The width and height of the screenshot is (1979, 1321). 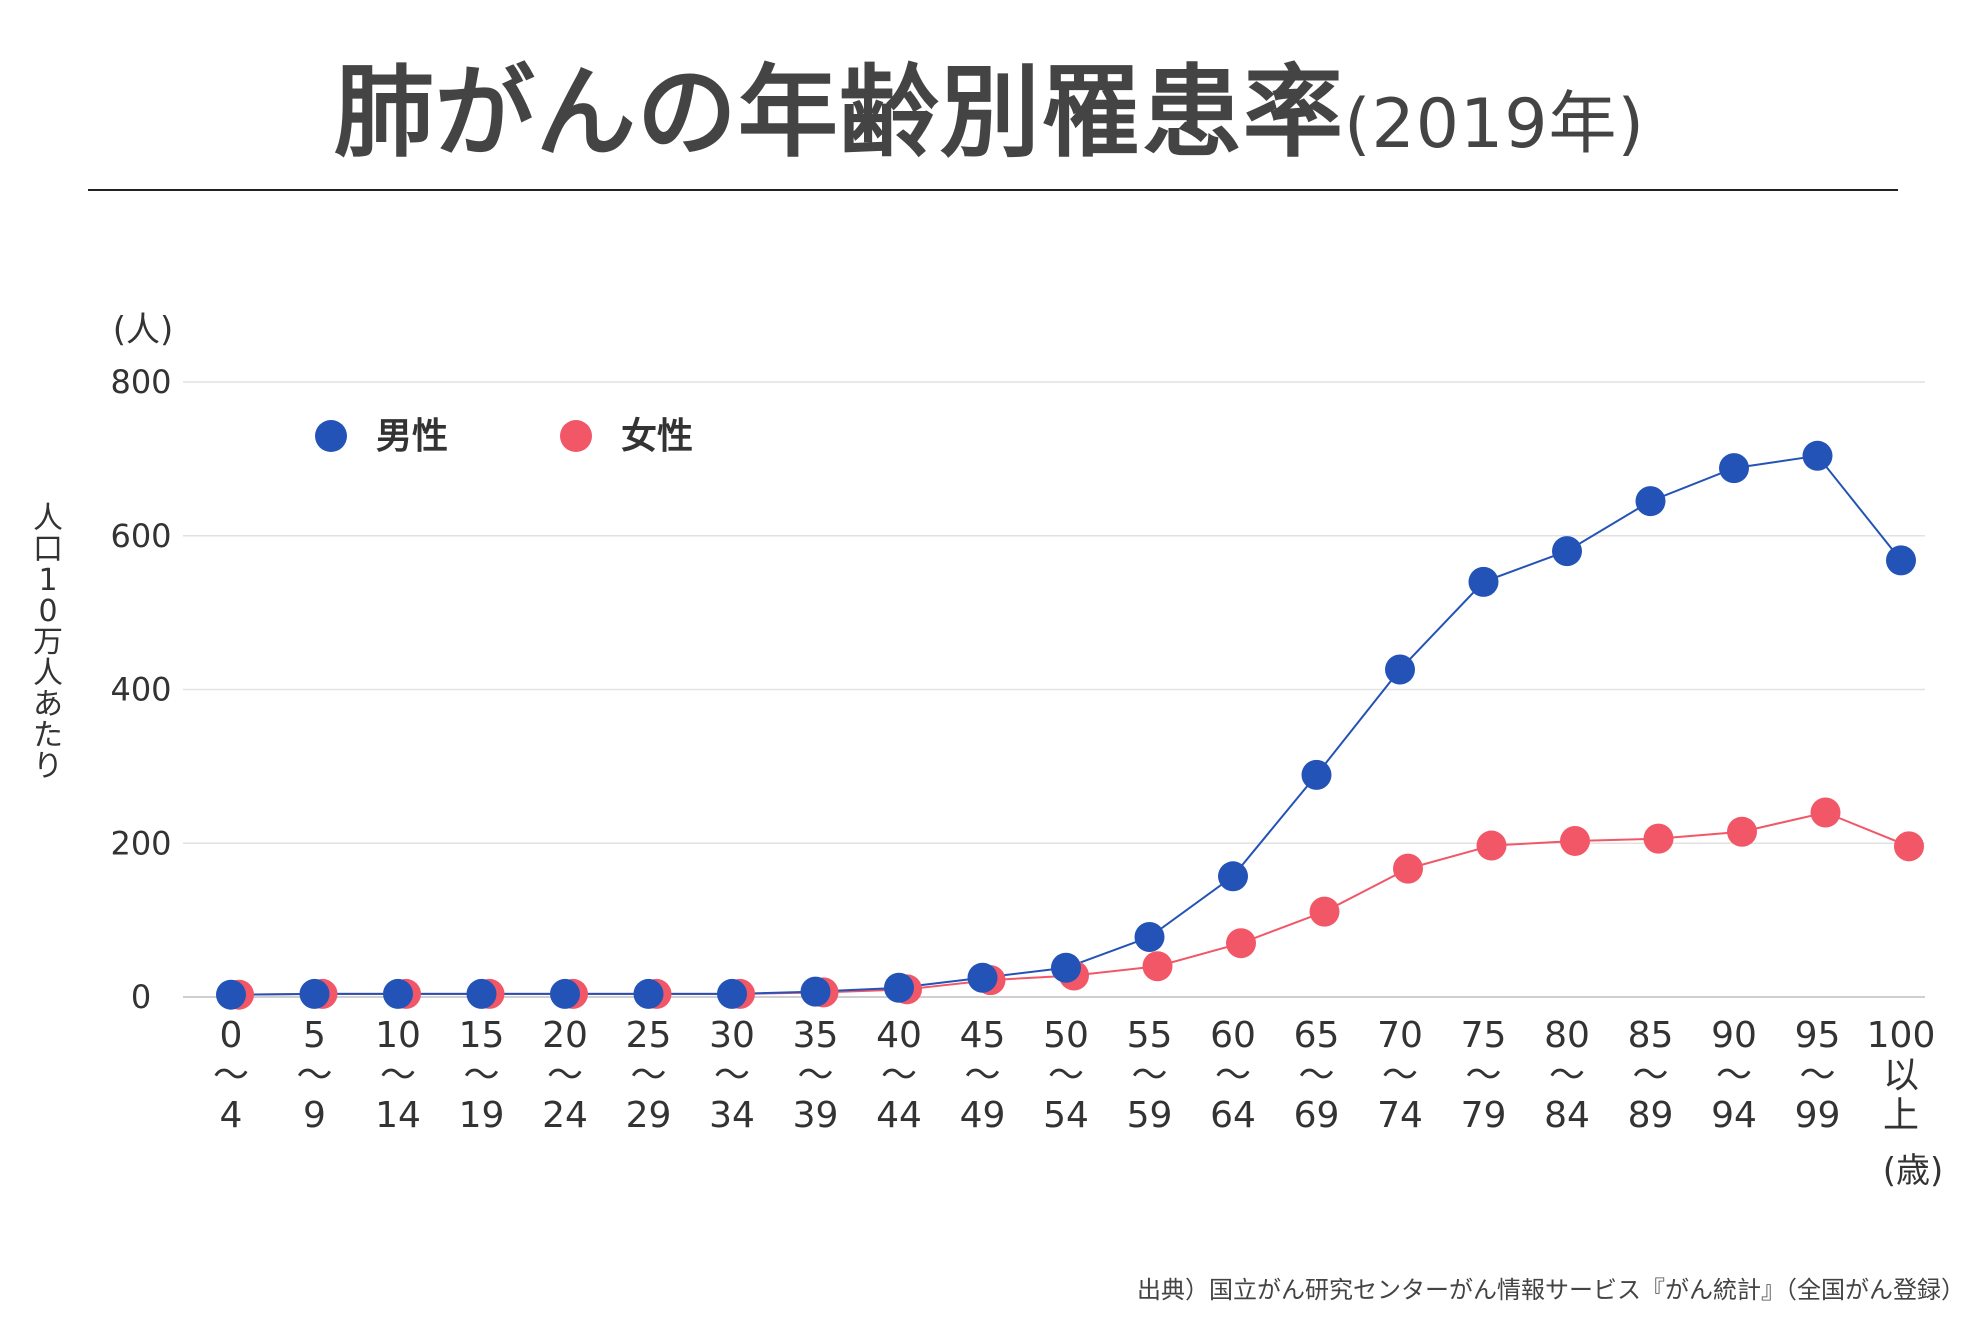 I want to click on x-tick-label: 34, so click(x=732, y=1115).